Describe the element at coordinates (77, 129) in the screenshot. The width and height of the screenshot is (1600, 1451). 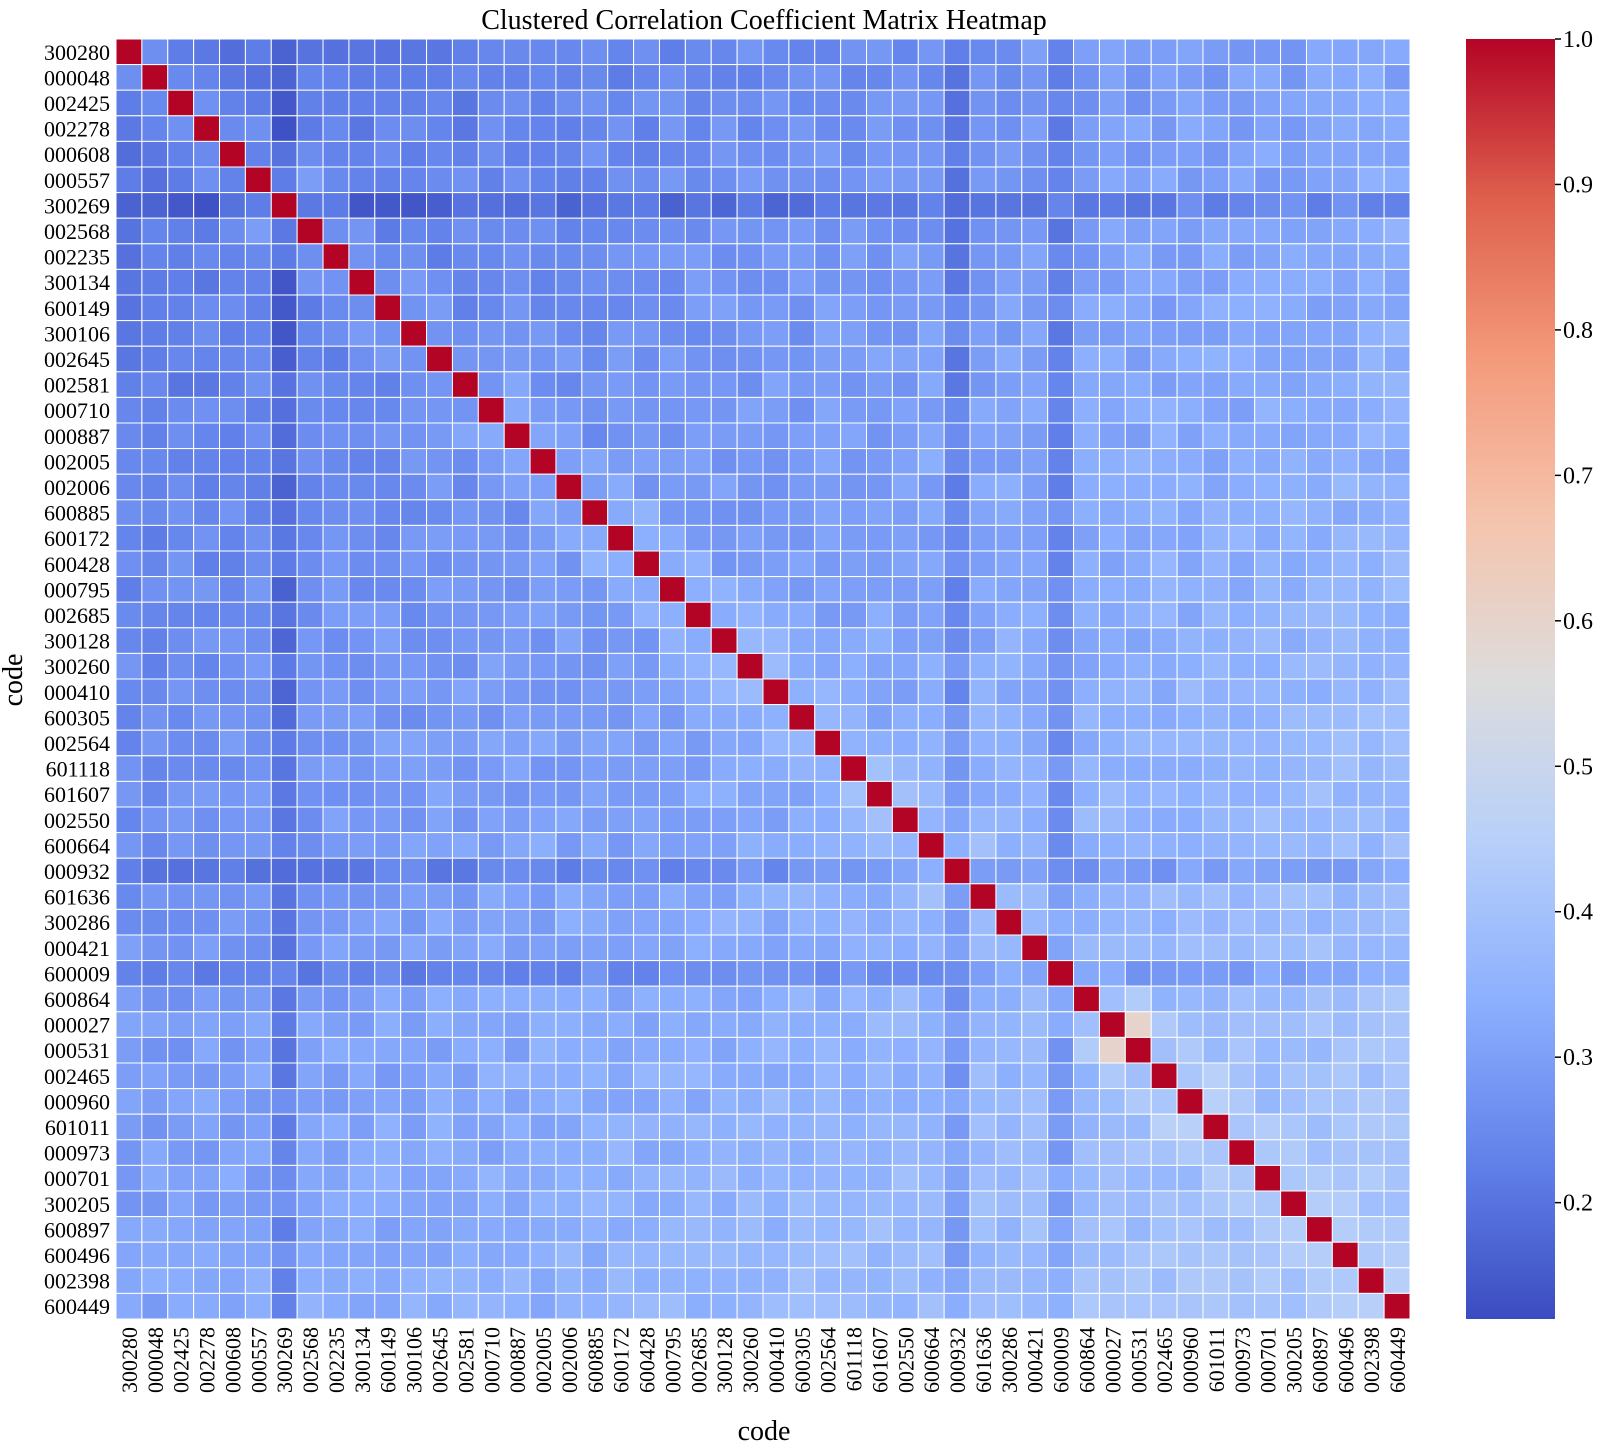
I see `y-tick-label-002278: 002278` at that location.